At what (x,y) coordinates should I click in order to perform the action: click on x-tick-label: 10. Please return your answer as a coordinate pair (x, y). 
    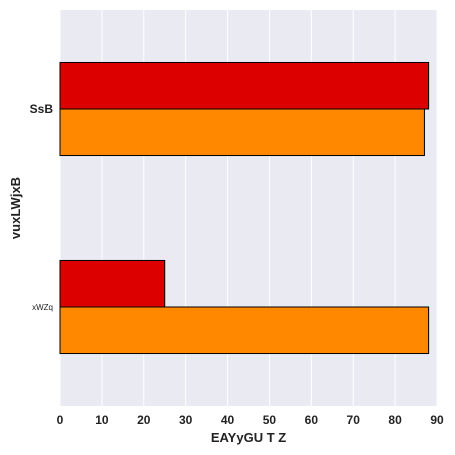
    Looking at the image, I should click on (102, 420).